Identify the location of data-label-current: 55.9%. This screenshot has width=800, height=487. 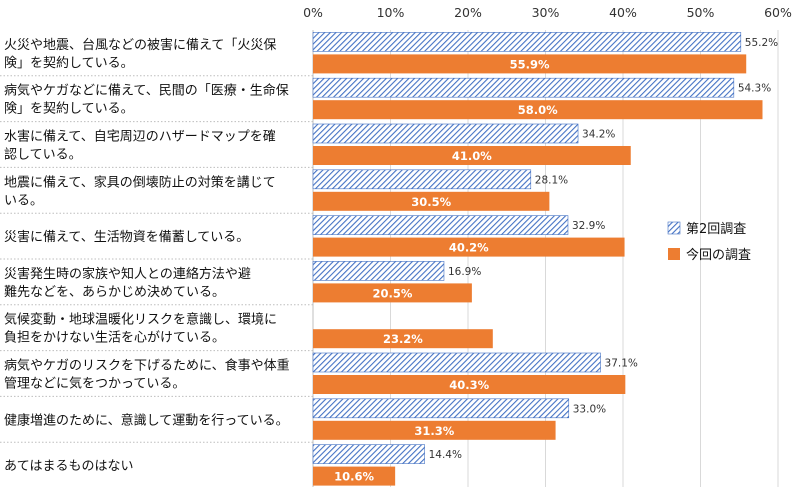
(530, 64).